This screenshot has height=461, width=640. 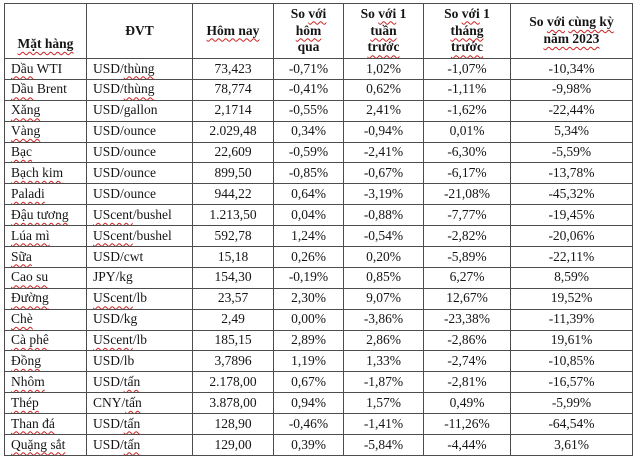 What do you see at coordinates (22, 89) in the screenshot?
I see `squiggled-word: Dầu` at bounding box center [22, 89].